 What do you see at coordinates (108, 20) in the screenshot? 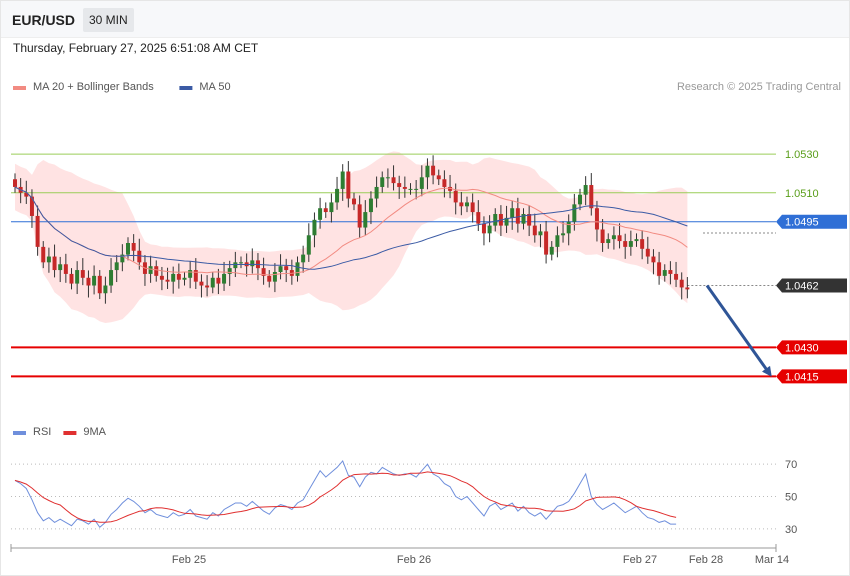
I see `timeframe-badge: 30 MIN` at bounding box center [108, 20].